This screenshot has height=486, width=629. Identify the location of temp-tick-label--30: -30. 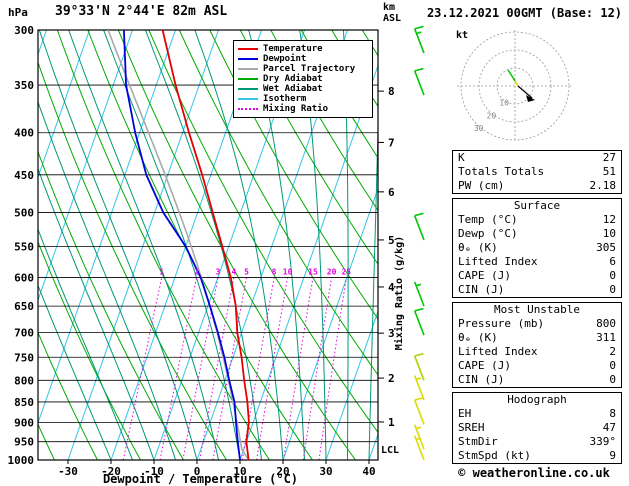
(68, 471).